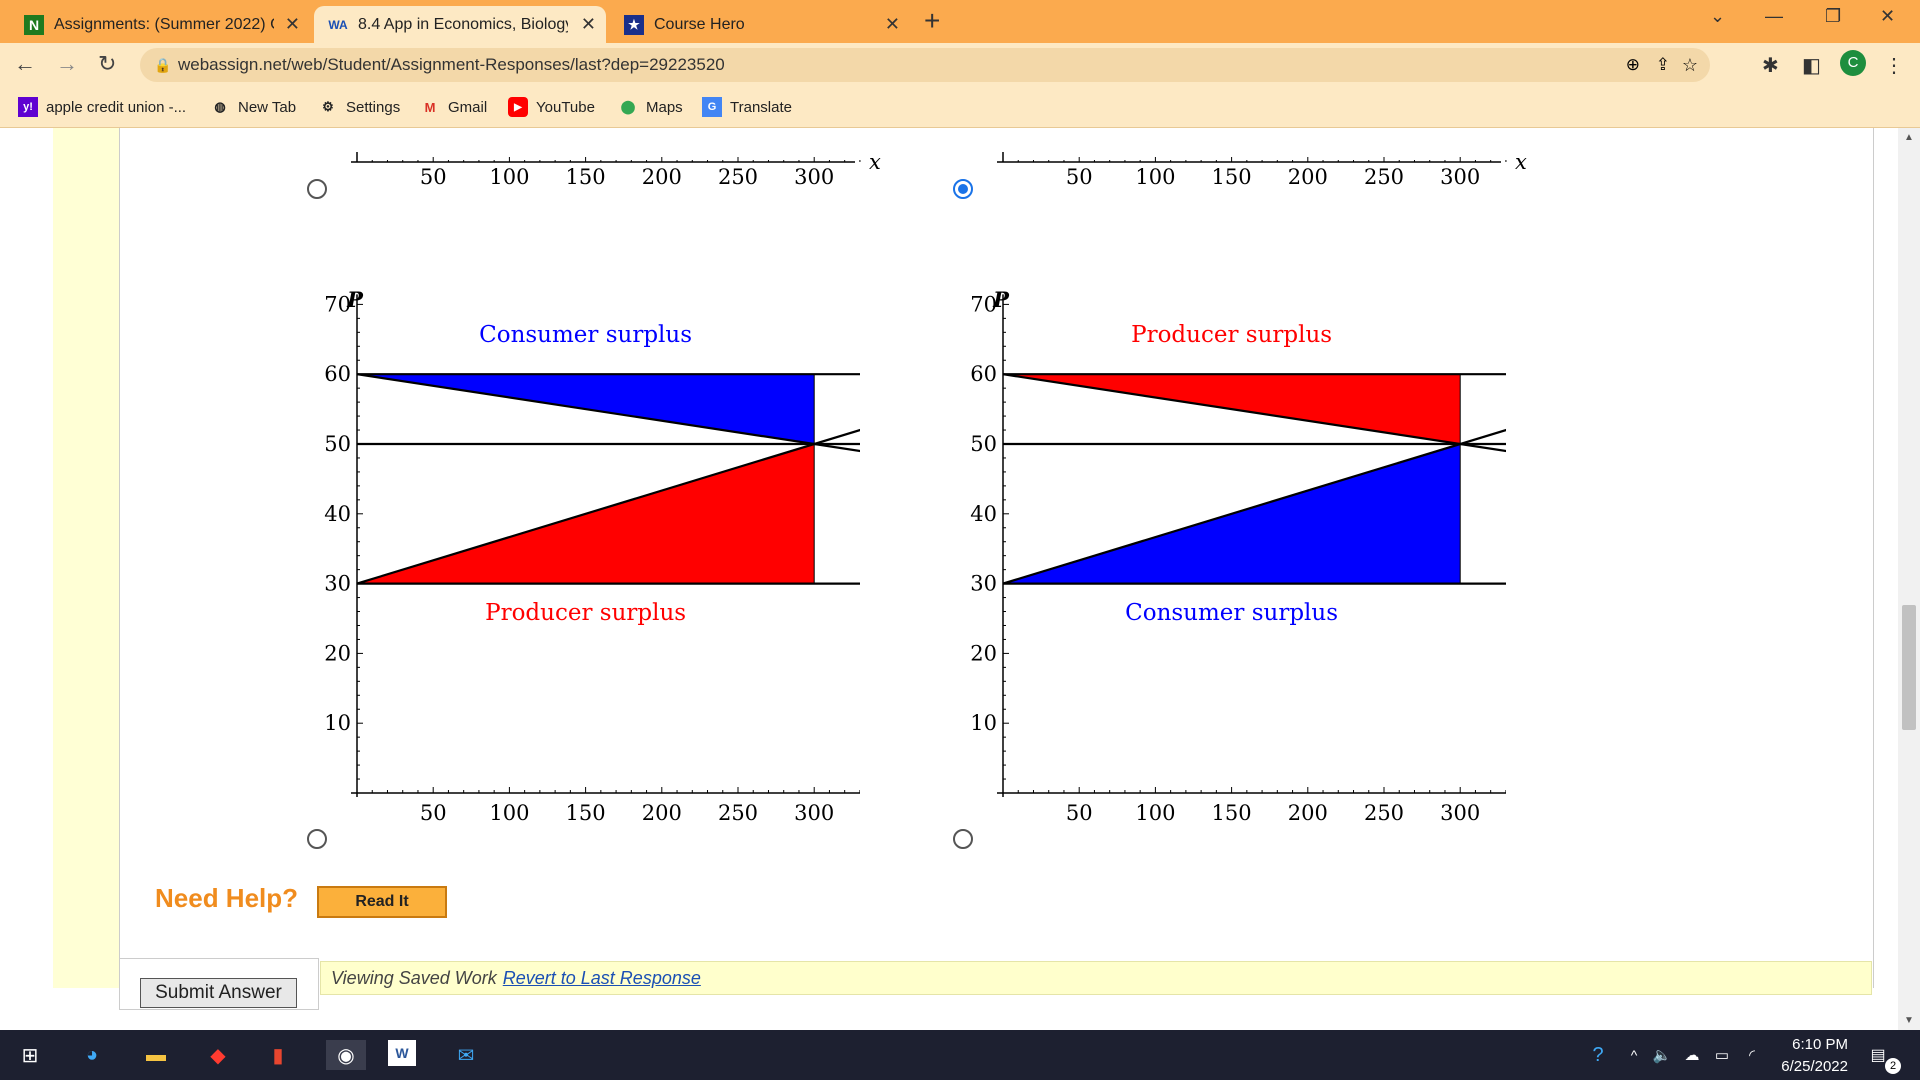  I want to click on tab-app-economics: WA 8.4 App in Economics, Biology - N ✕, so click(460, 24).